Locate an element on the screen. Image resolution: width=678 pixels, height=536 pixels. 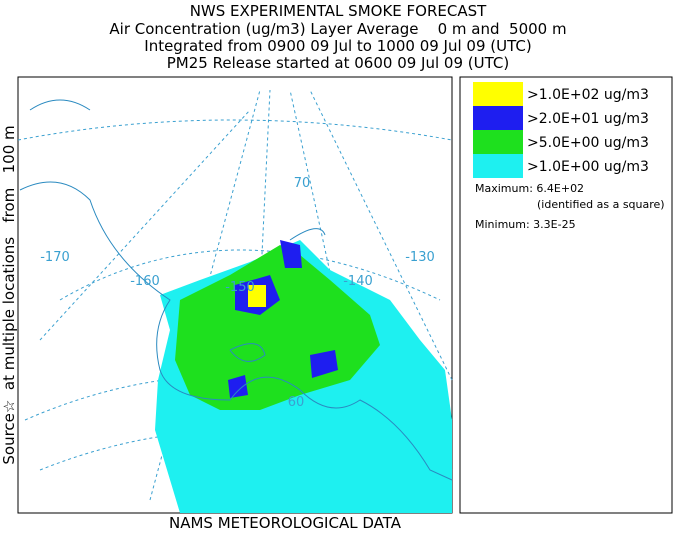
map-label: -150 is located at coordinates (240, 287).